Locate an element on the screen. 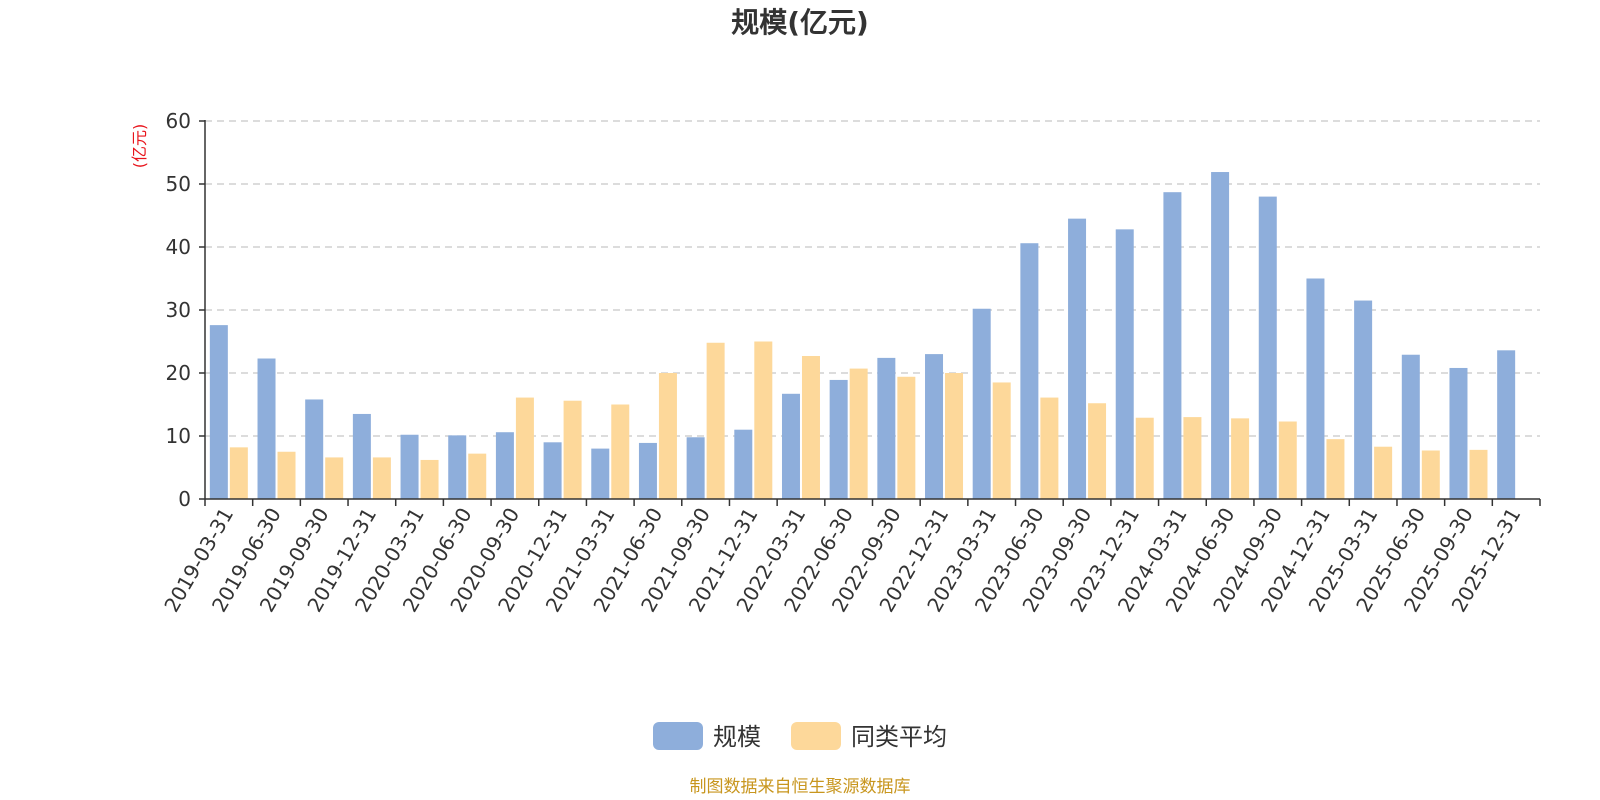 The height and width of the screenshot is (800, 1600). legend: 规模 同类平均 is located at coordinates (800, 736).